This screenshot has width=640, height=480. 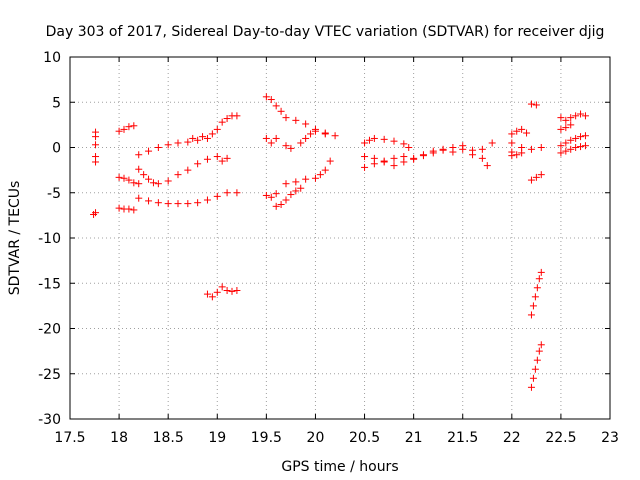 What do you see at coordinates (266, 438) in the screenshot?
I see `x-tick-label: 19.5` at bounding box center [266, 438].